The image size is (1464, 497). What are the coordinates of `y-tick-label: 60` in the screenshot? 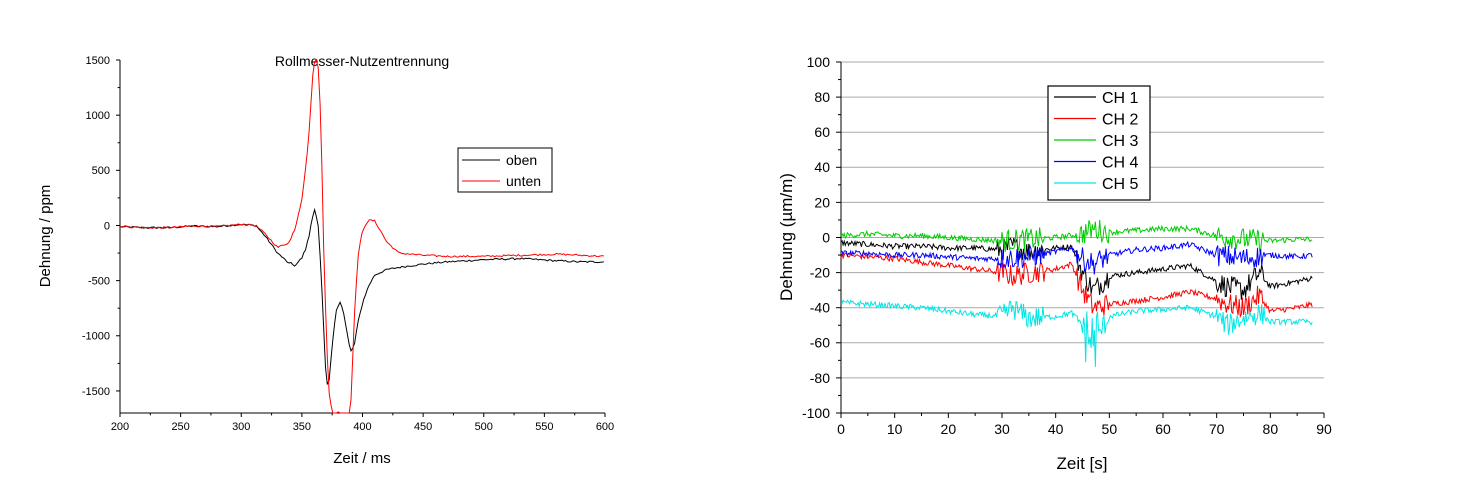 It's located at (822, 132).